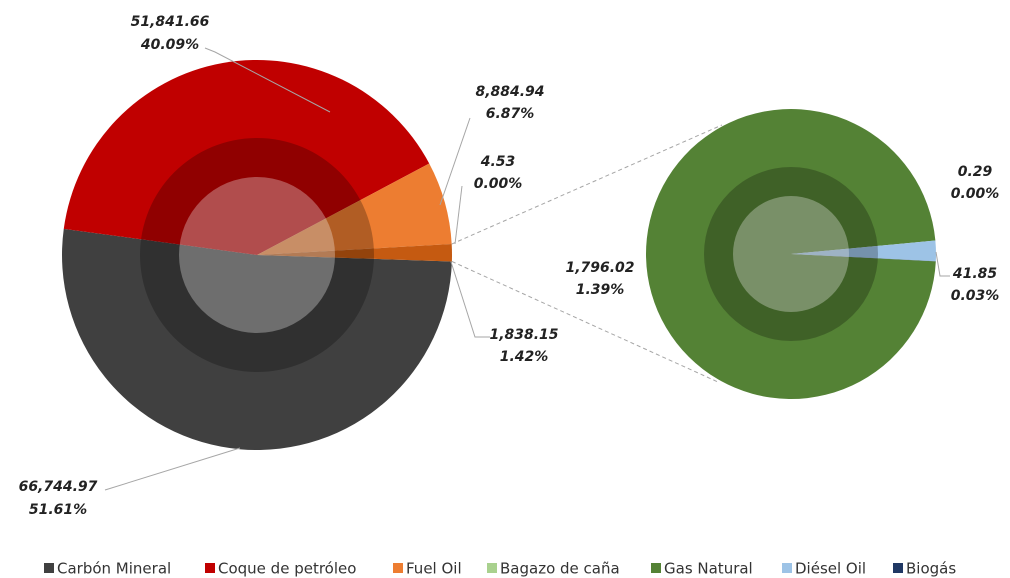 Image resolution: width=1010 pixels, height=578 pixels. Describe the element at coordinates (170, 22) in the screenshot. I see `data-label-value: 51,841.66` at that location.